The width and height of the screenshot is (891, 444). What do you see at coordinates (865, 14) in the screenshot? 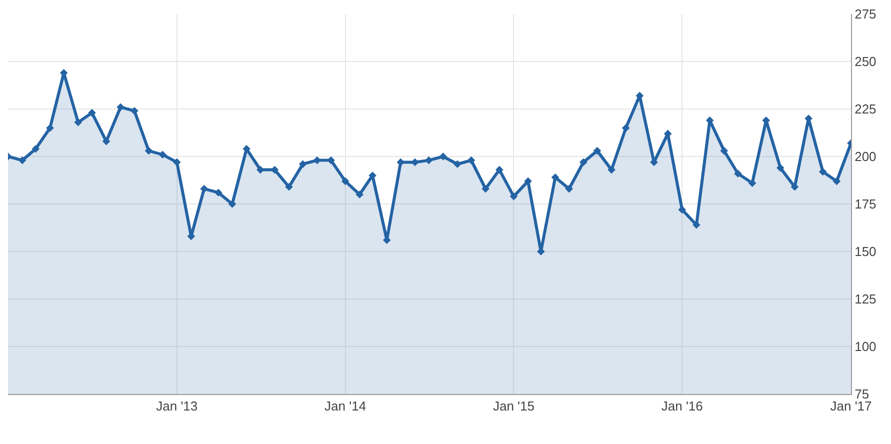
I see `y-tick-label: 275` at bounding box center [865, 14].